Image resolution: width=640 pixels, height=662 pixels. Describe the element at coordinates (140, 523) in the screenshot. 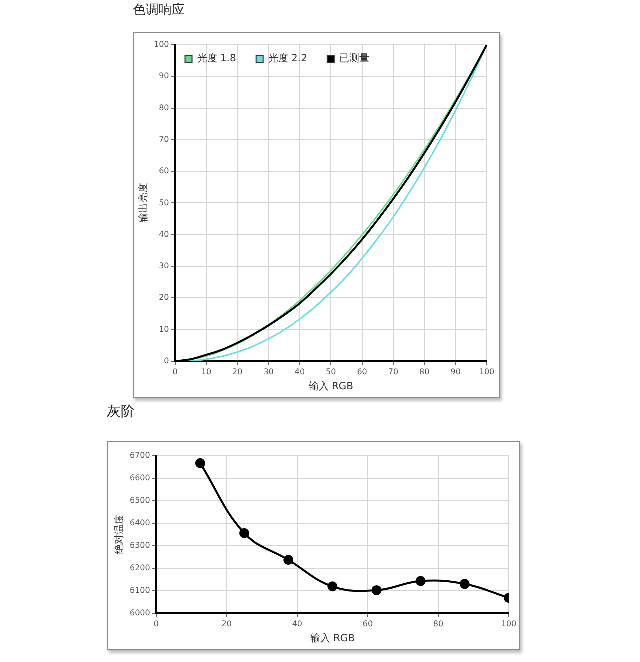

I see `y-tick-label: 6400` at that location.